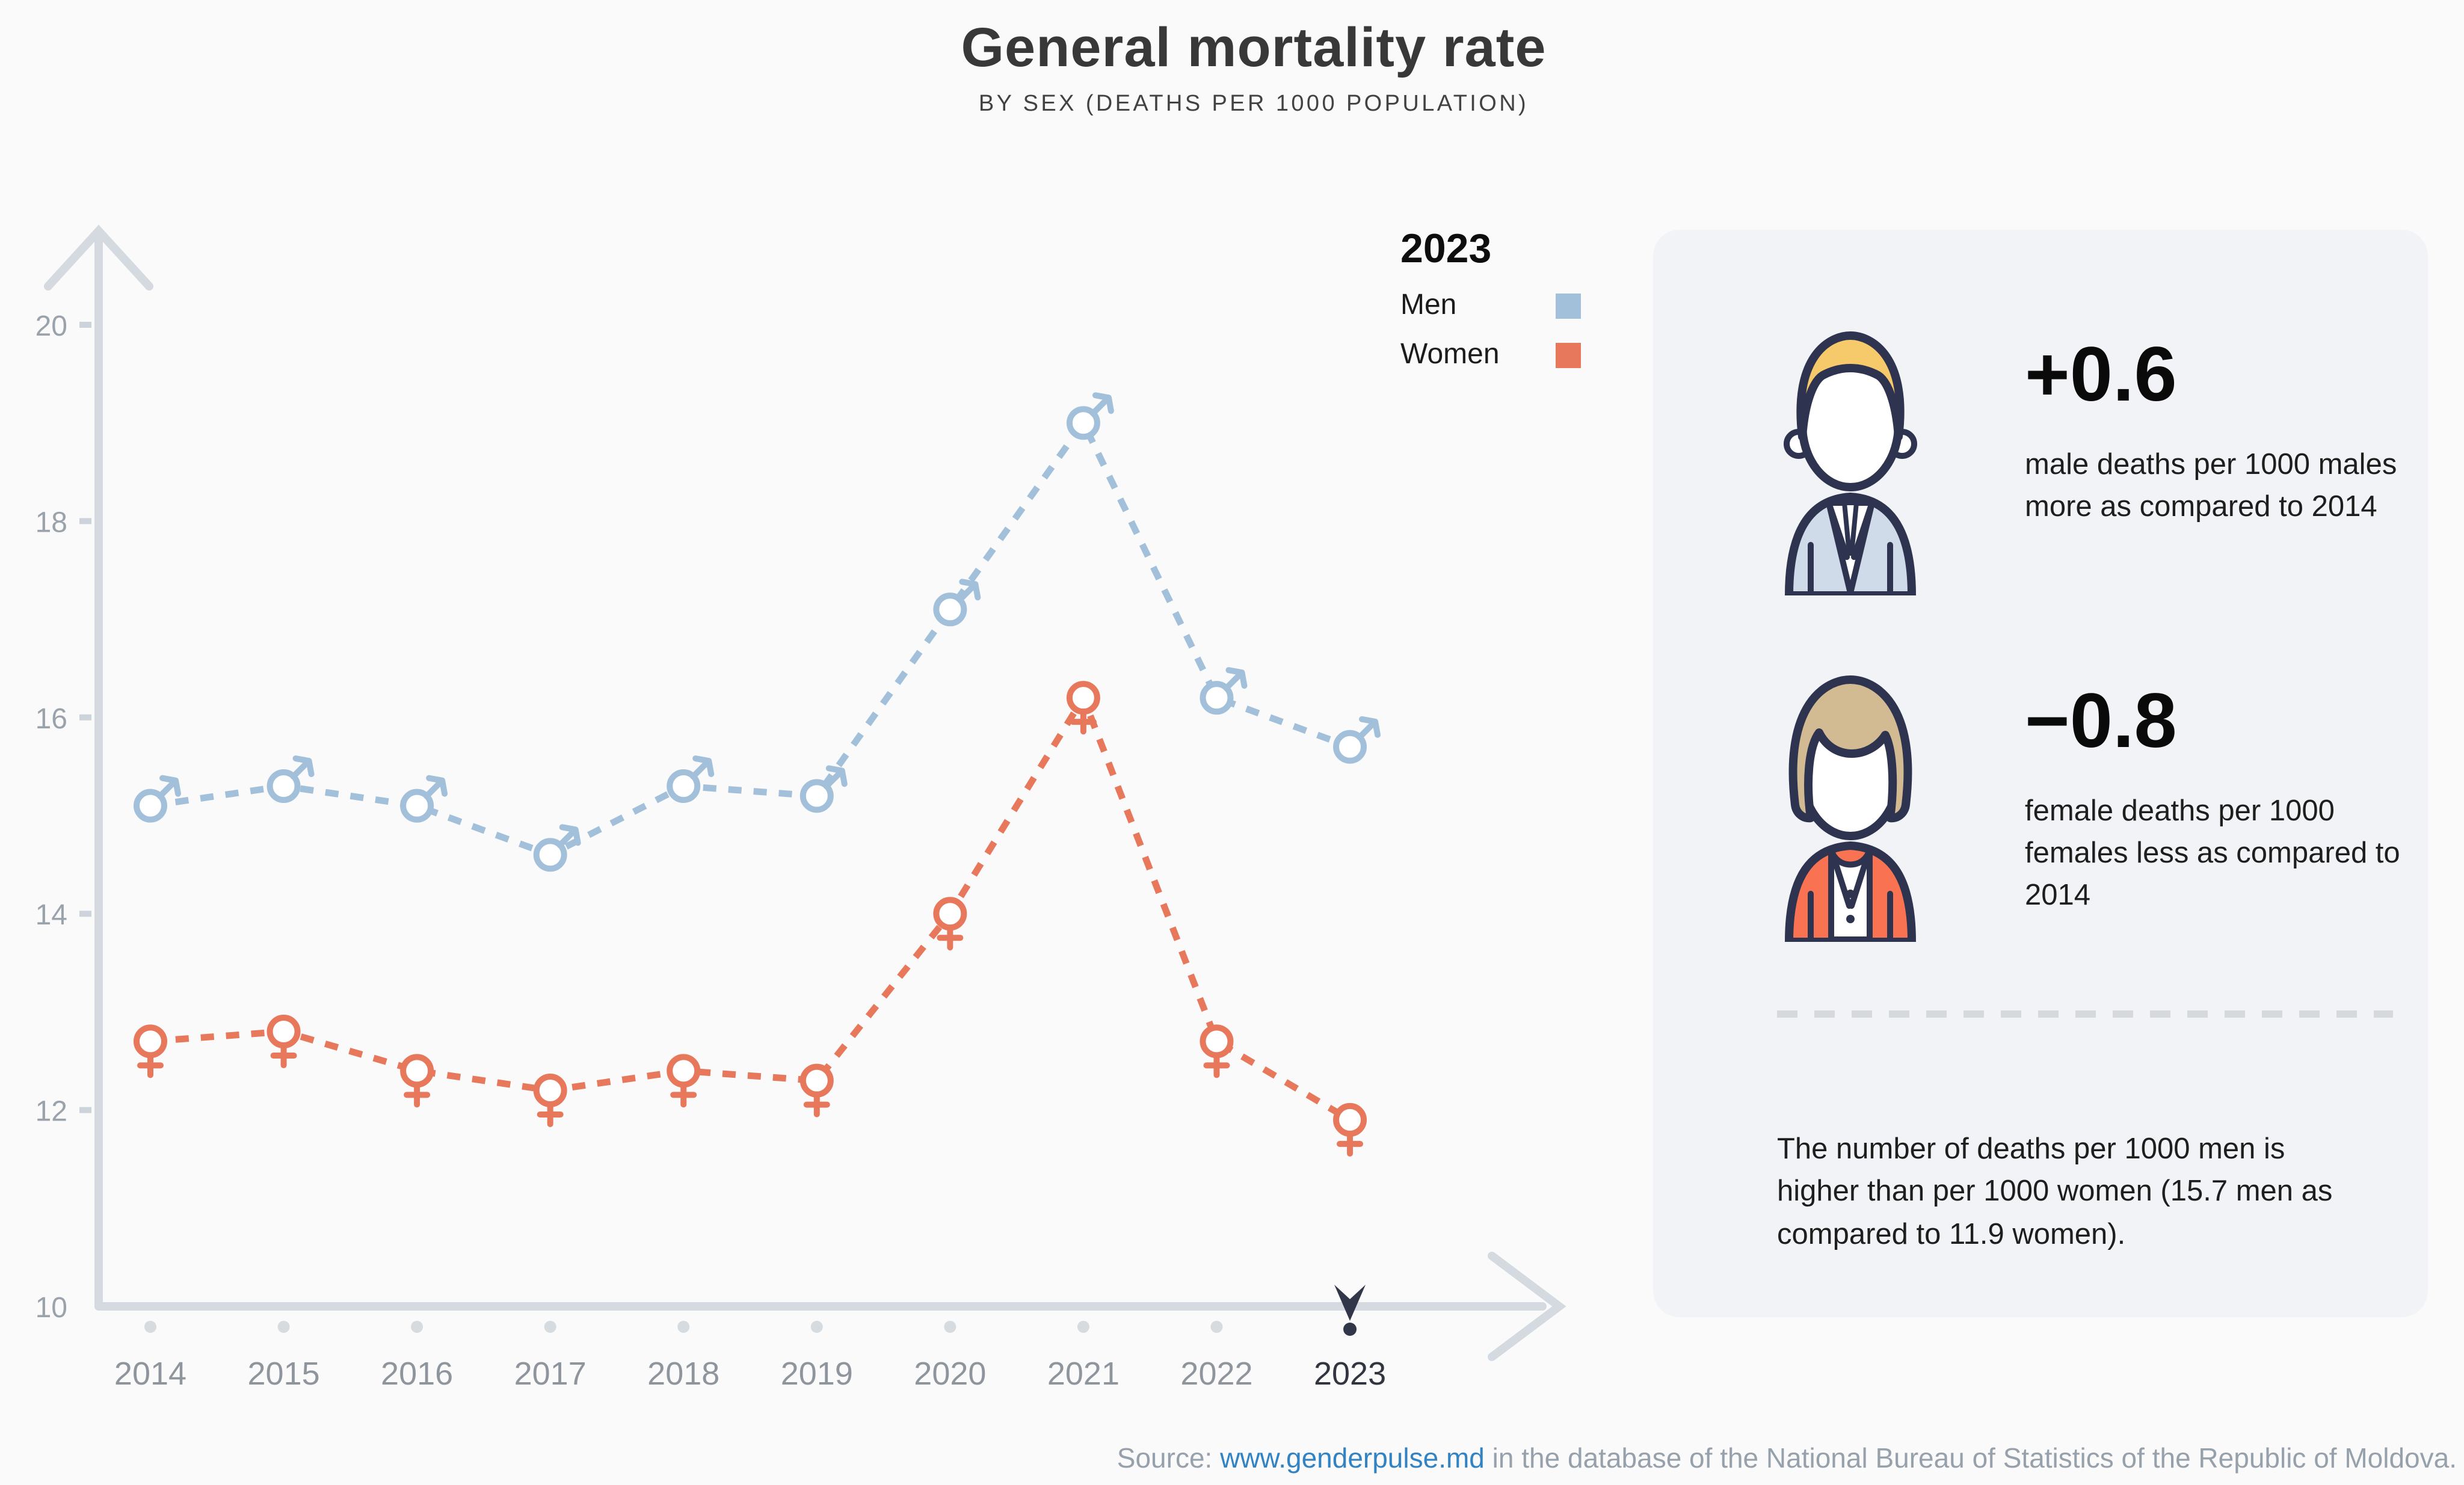 The image size is (2464, 1485). I want to click on men-marker-2021, so click(1090, 416).